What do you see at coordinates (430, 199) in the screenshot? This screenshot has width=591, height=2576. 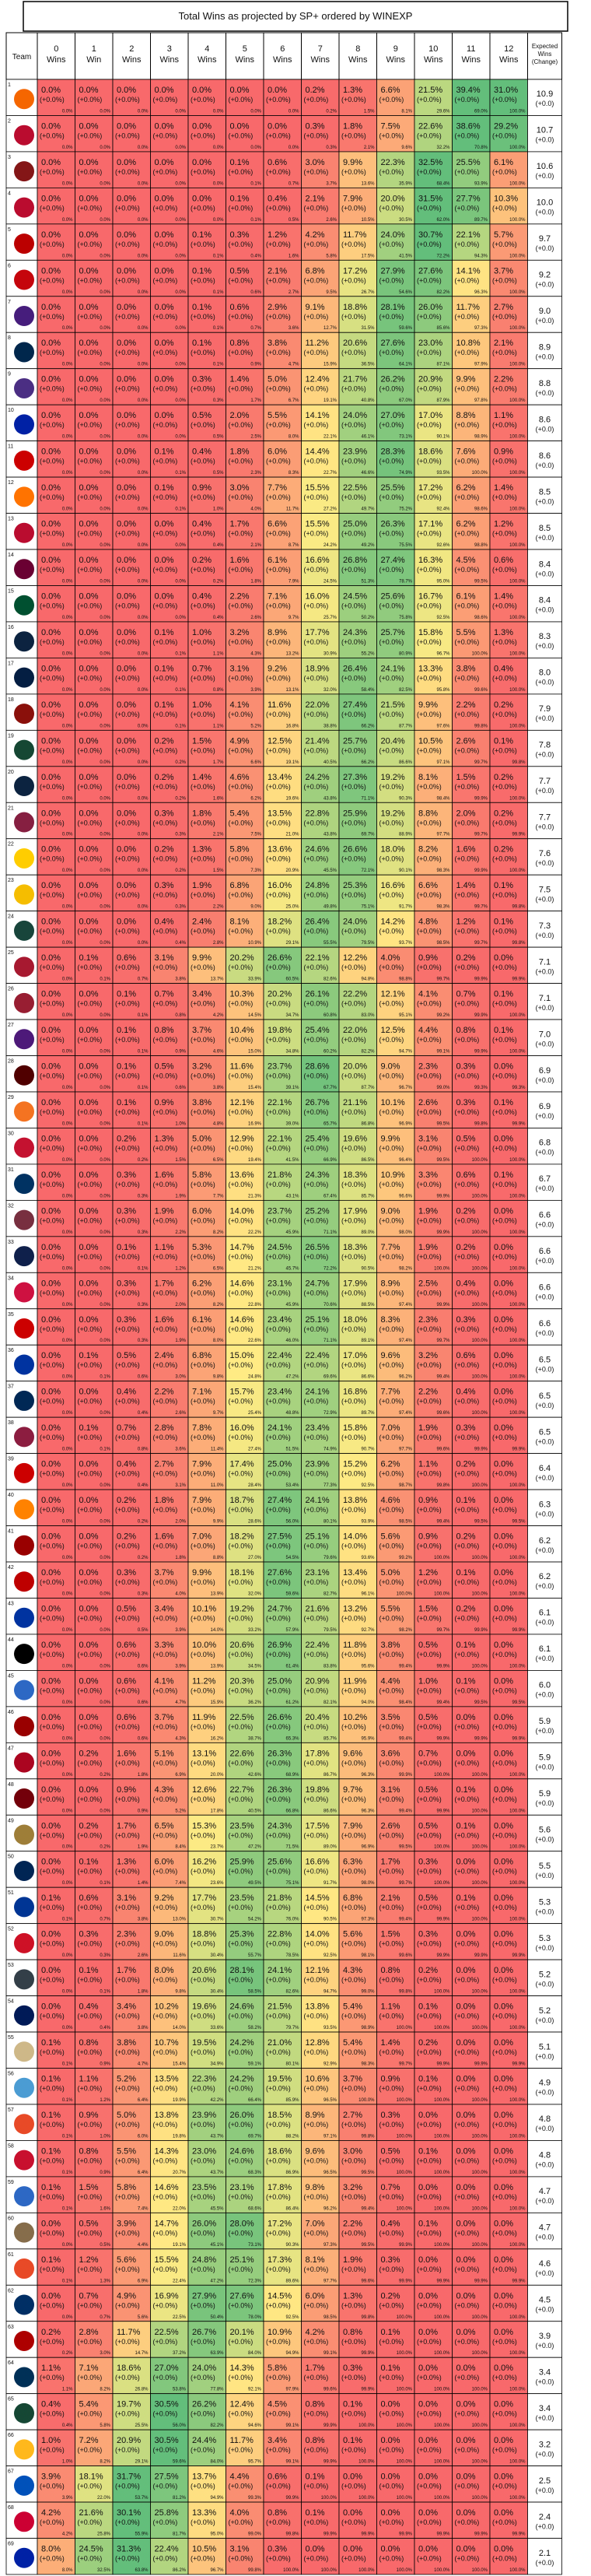 I see `probability-value: 31.5%` at bounding box center [430, 199].